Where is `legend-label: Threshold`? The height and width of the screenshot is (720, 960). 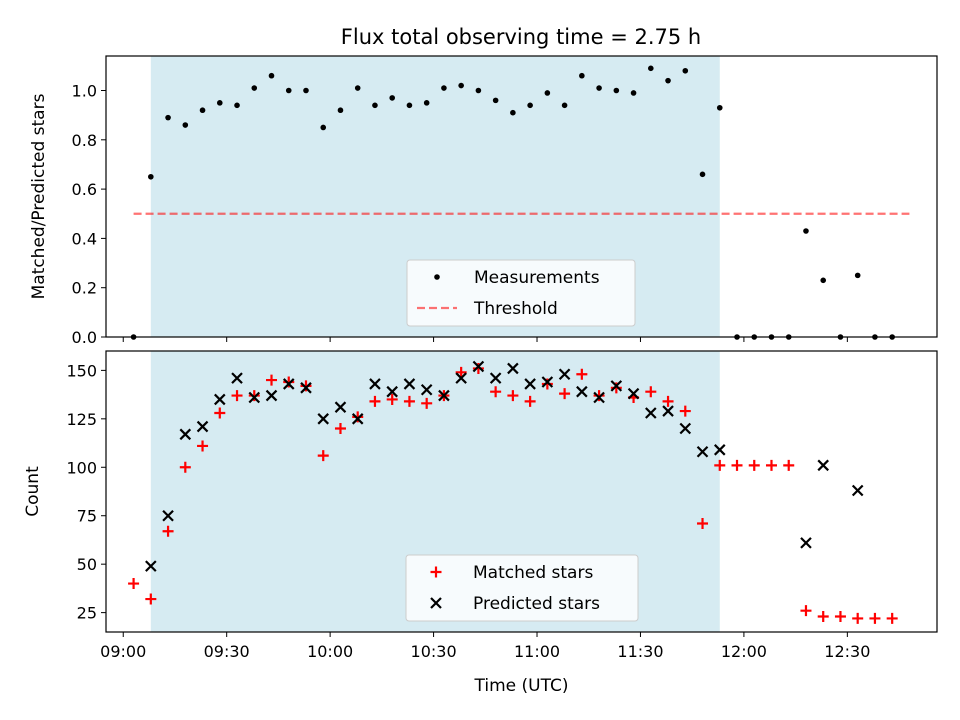 legend-label: Threshold is located at coordinates (515, 309).